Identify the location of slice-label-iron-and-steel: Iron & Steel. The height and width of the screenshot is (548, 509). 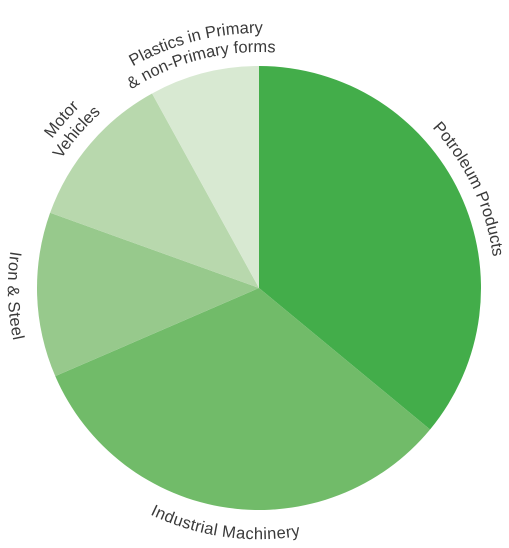
(15, 295).